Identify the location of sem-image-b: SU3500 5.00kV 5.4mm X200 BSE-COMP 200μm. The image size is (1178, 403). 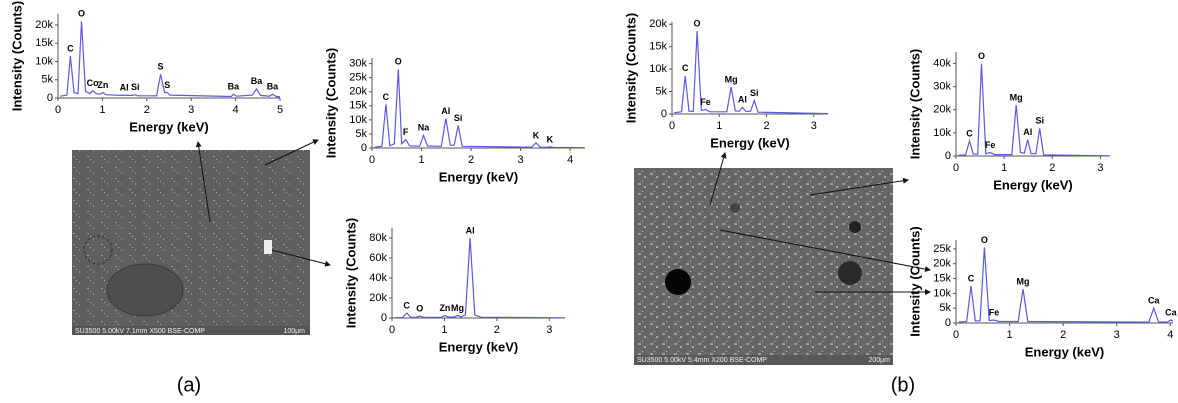
(763, 266).